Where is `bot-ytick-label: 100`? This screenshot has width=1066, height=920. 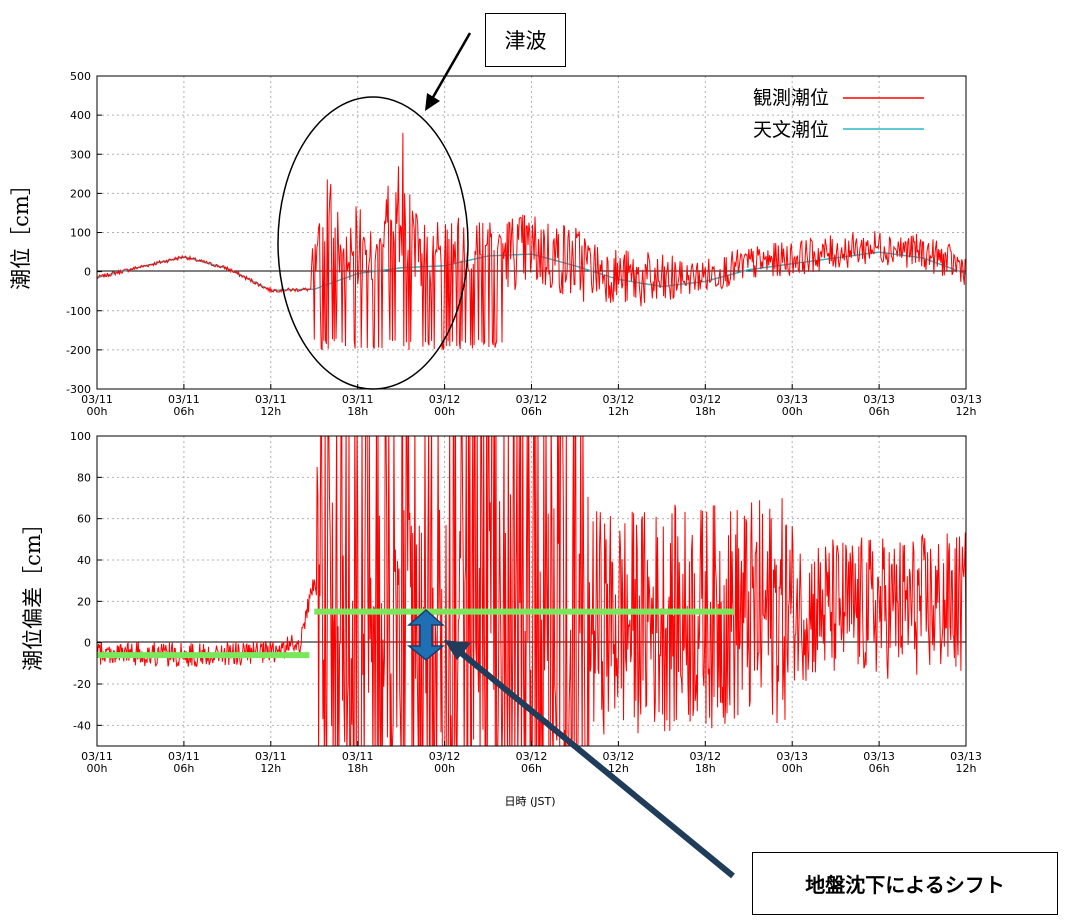 bot-ytick-label: 100 is located at coordinates (80, 436).